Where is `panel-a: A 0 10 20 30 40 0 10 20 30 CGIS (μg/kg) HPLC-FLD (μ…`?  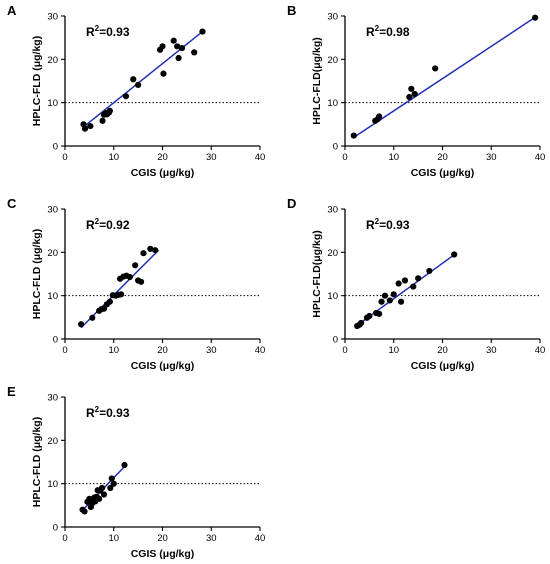
panel-a: A 0 10 20 30 40 0 10 20 30 CGIS (μg/kg) HPLC-FLD (μ… is located at coordinates (136, 91).